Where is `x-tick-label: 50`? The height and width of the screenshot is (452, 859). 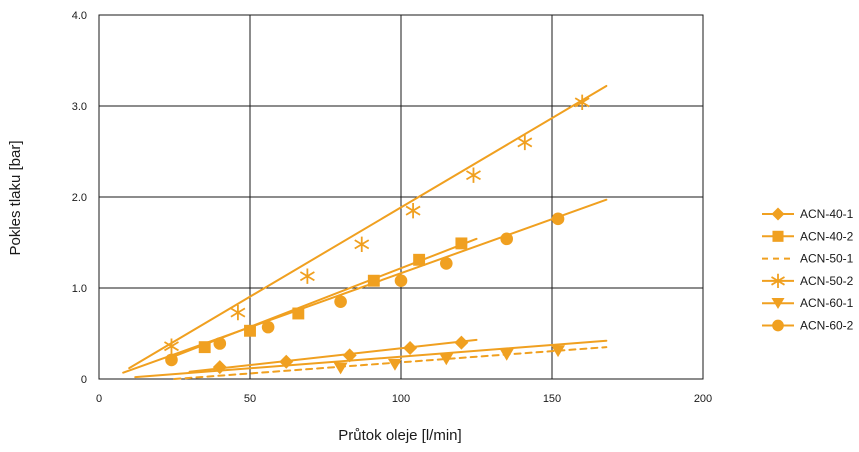 x-tick-label: 50 is located at coordinates (250, 399).